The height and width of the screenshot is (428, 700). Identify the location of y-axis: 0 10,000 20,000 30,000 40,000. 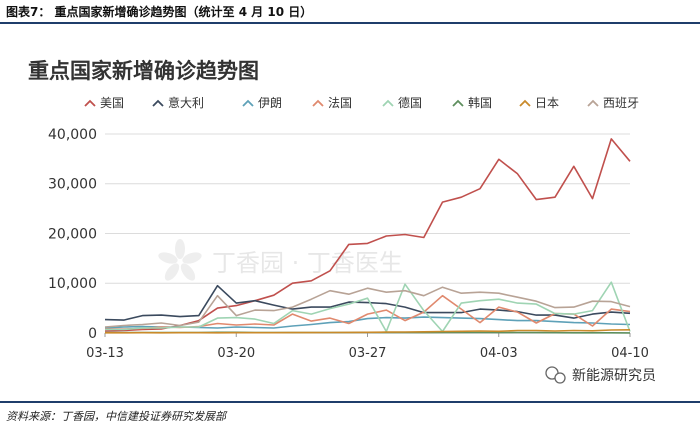
(72, 234).